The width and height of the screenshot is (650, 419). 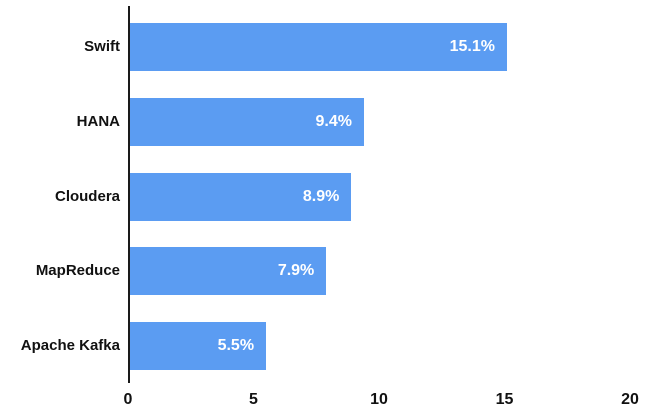 I want to click on bar-cloudera: 8.9%, so click(x=241, y=196).